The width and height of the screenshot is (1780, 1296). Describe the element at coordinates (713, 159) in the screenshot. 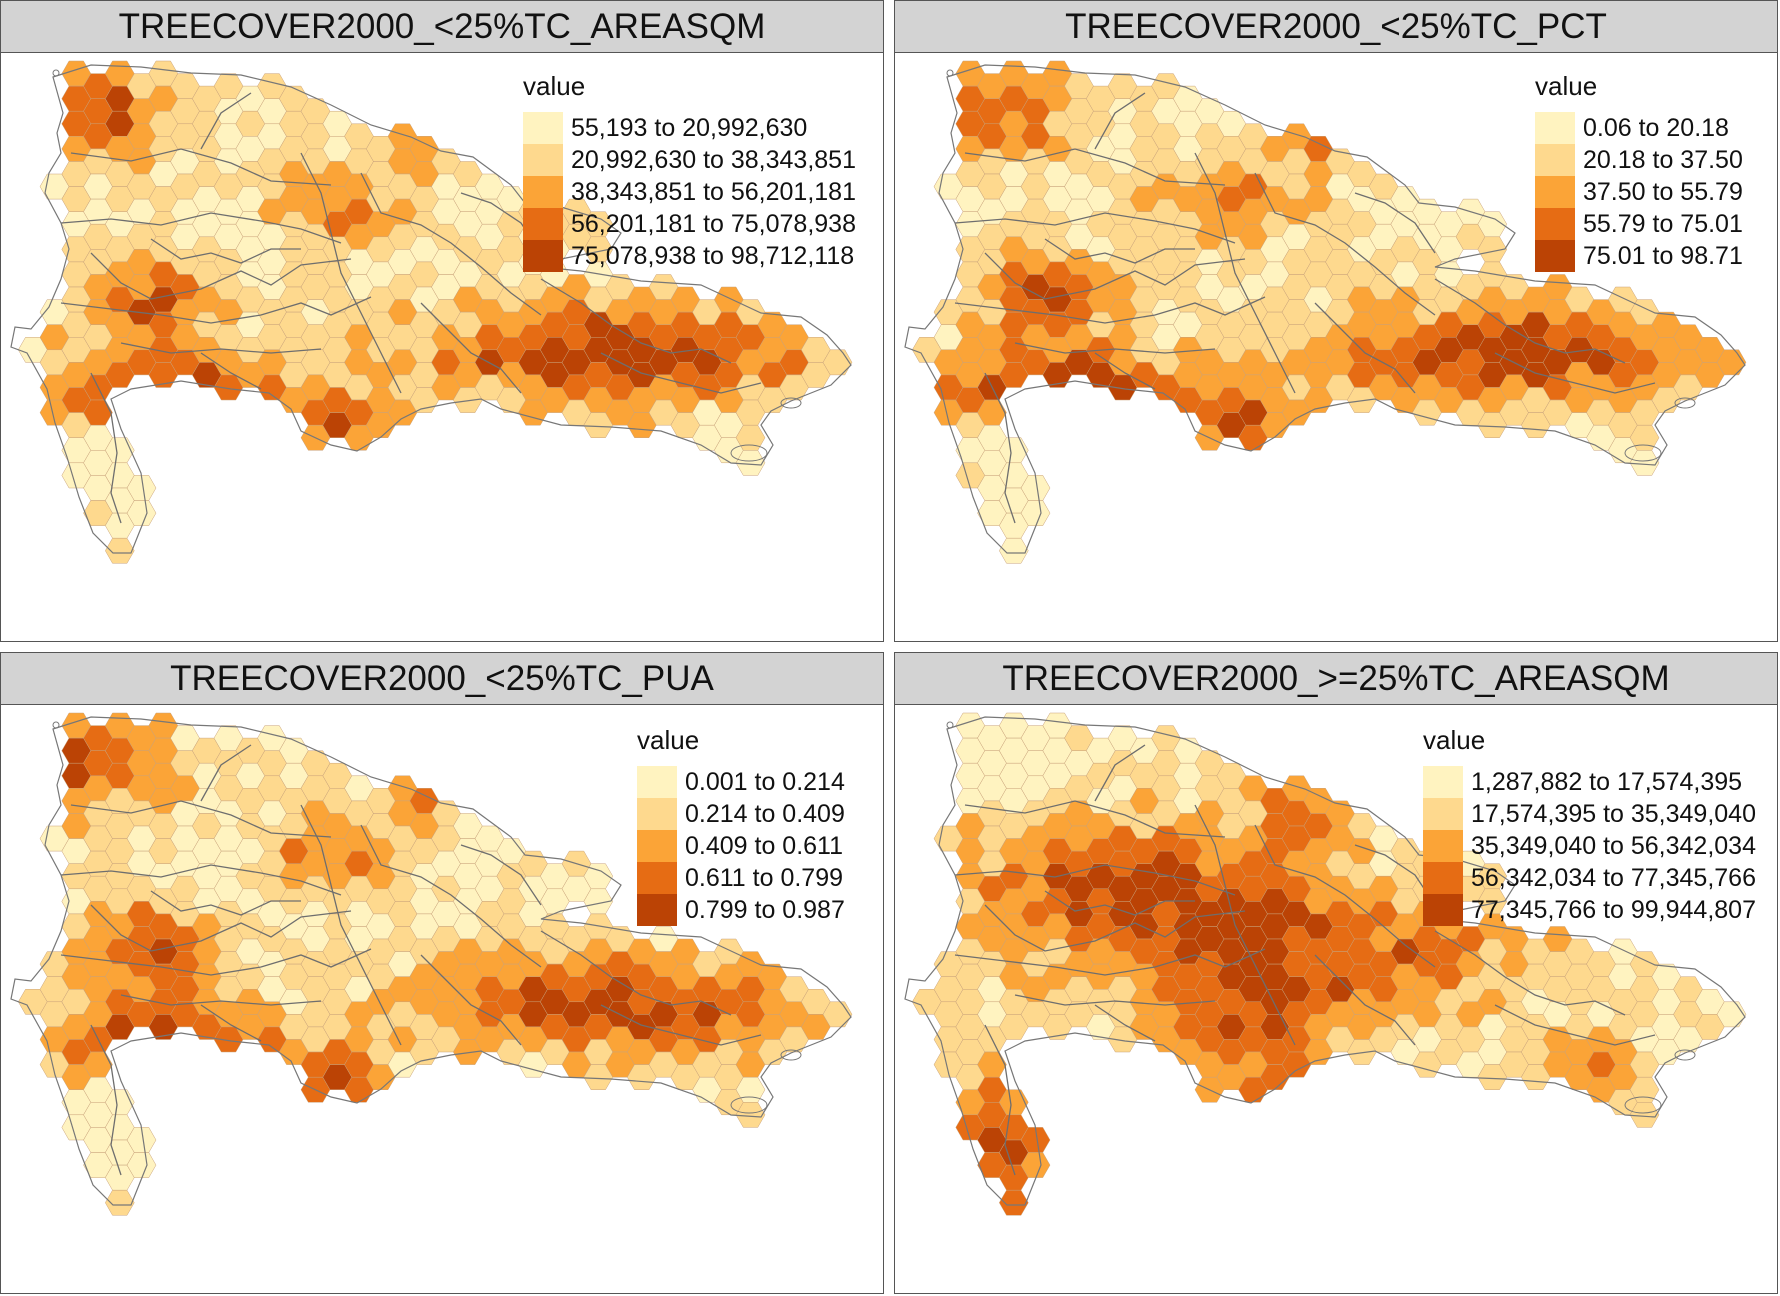

I see `legend-label: 20,992,630 to 38,343,851` at that location.